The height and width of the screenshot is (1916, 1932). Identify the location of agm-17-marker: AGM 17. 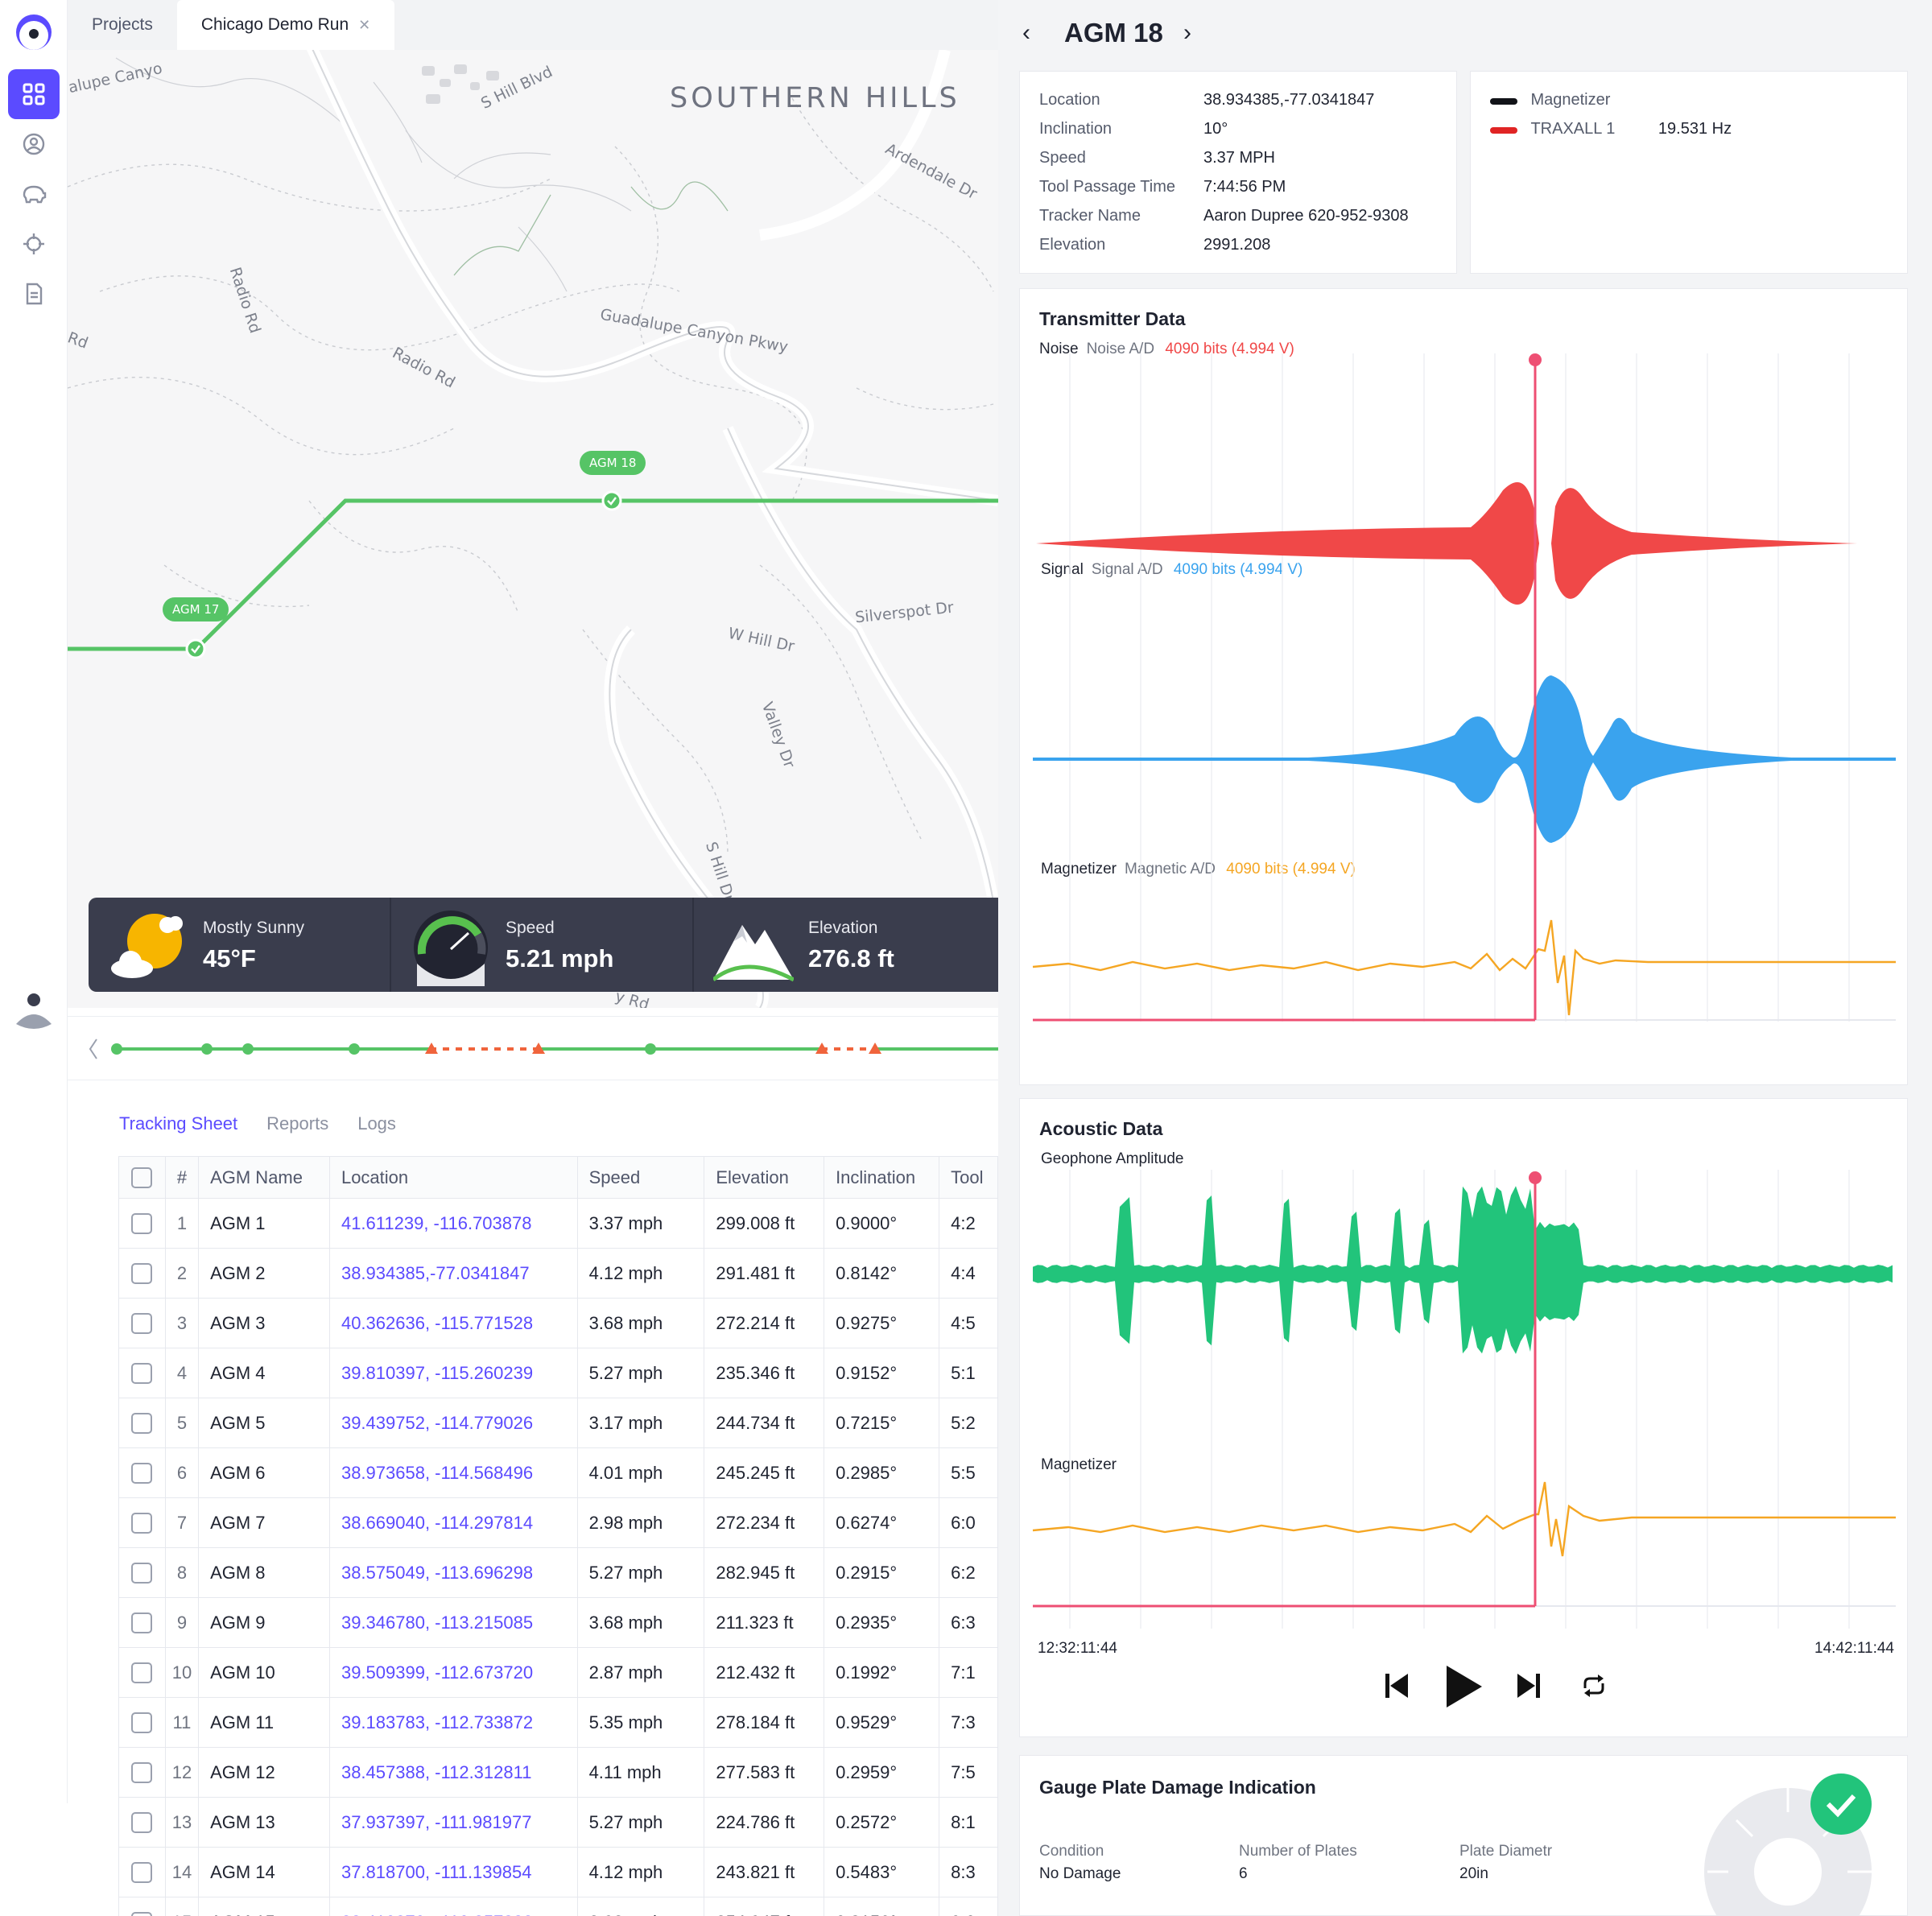
(196, 609).